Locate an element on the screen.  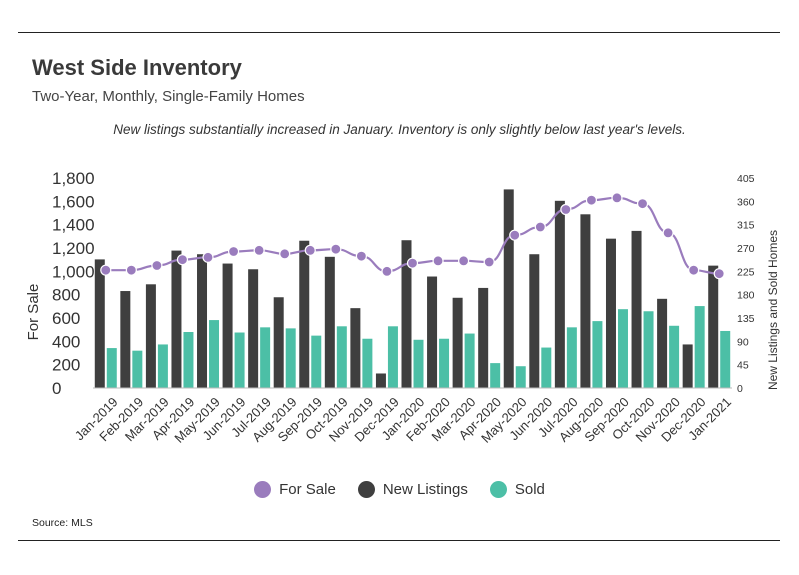
legend-item-sold: Sold is located at coordinates (517, 489).